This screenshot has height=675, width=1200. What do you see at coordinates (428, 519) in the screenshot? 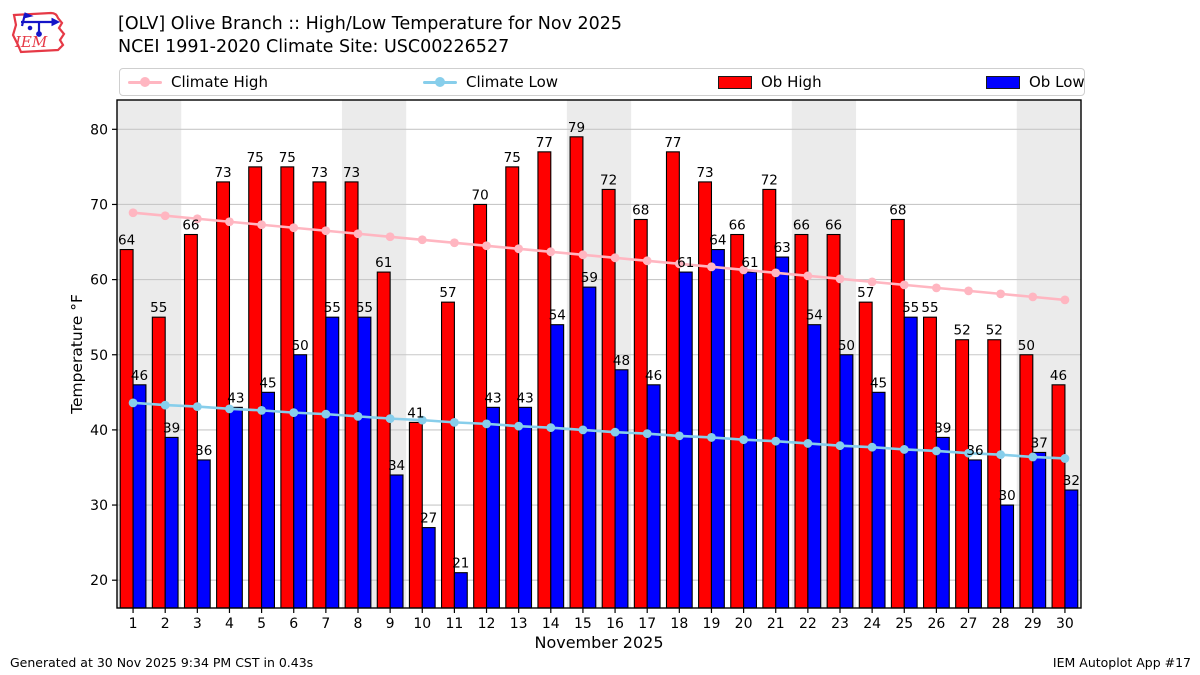
I see `ob-low-value-label: 27` at bounding box center [428, 519].